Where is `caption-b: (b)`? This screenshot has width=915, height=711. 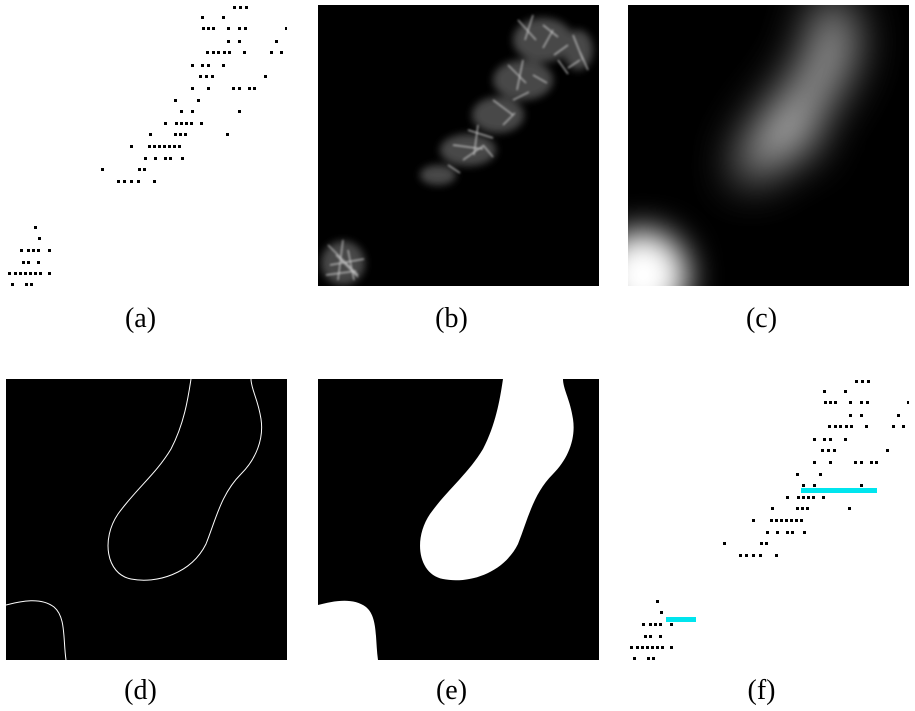
caption-b: (b) is located at coordinates (451, 318).